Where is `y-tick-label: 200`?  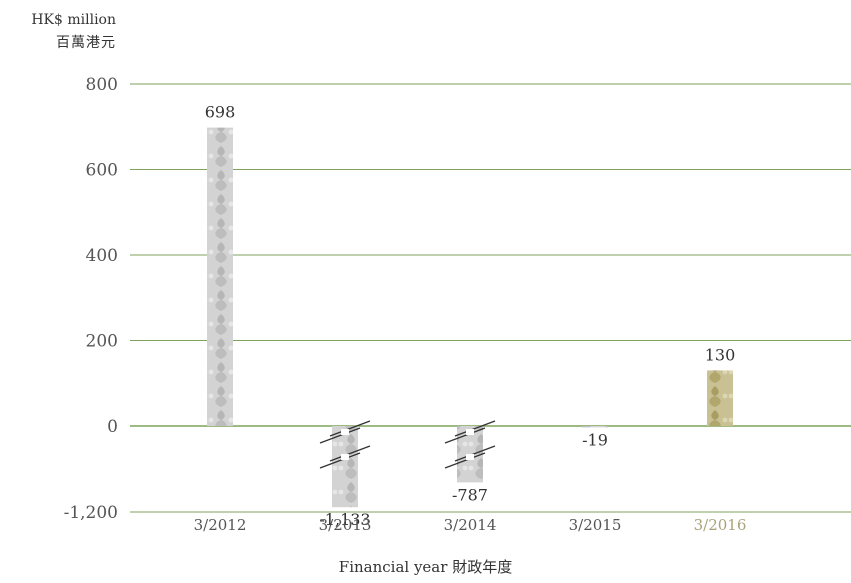 y-tick-label: 200 is located at coordinates (102, 342).